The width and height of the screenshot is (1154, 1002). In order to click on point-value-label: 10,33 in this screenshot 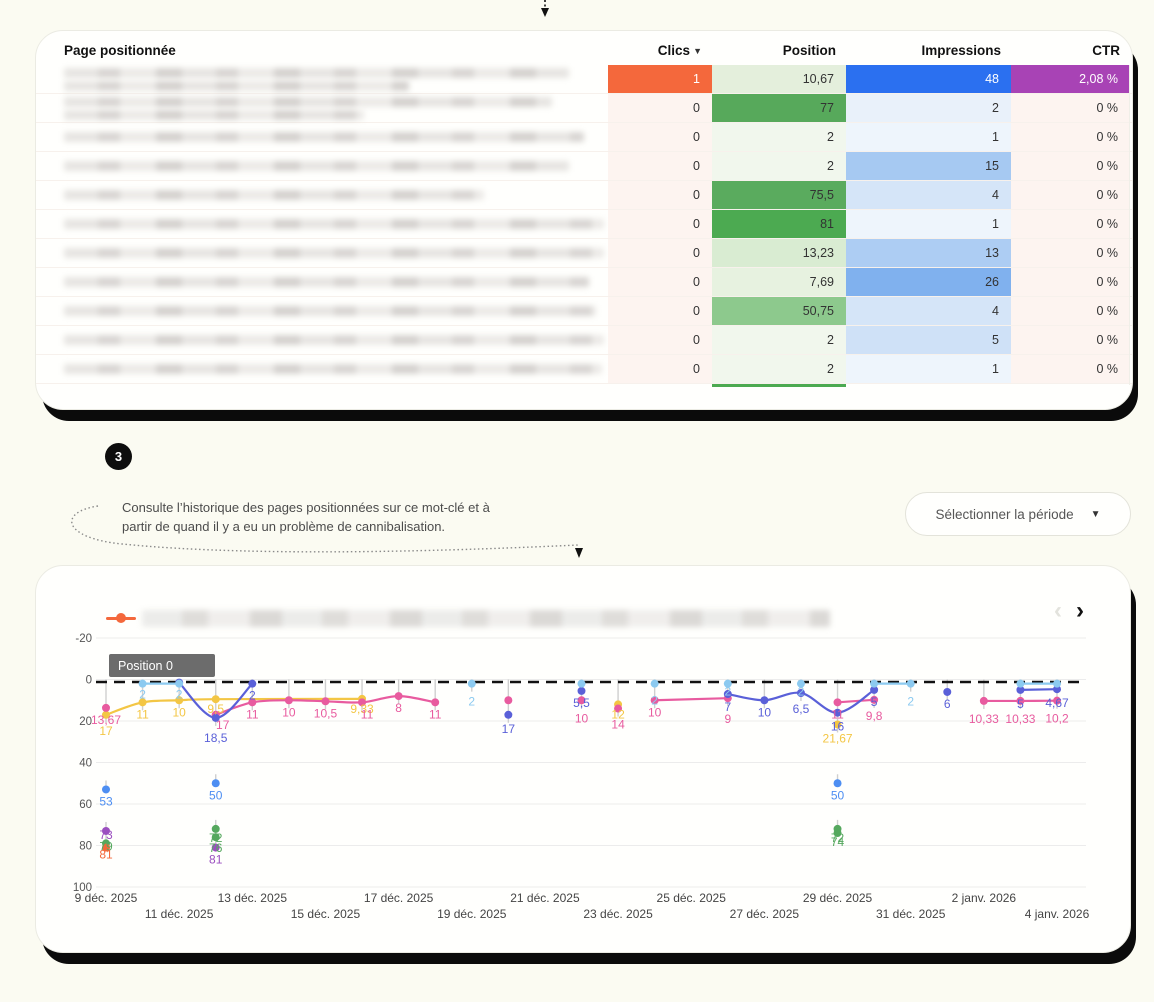, I will do `click(984, 719)`.